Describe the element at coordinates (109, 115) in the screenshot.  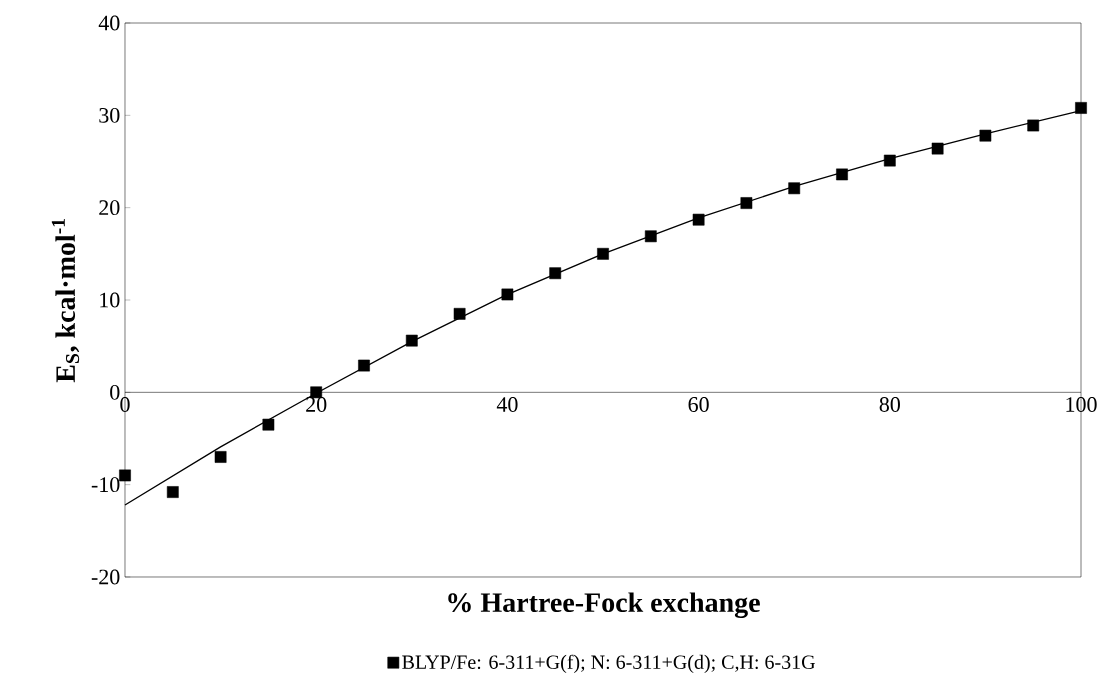
I see `y-tick-label: 30` at that location.